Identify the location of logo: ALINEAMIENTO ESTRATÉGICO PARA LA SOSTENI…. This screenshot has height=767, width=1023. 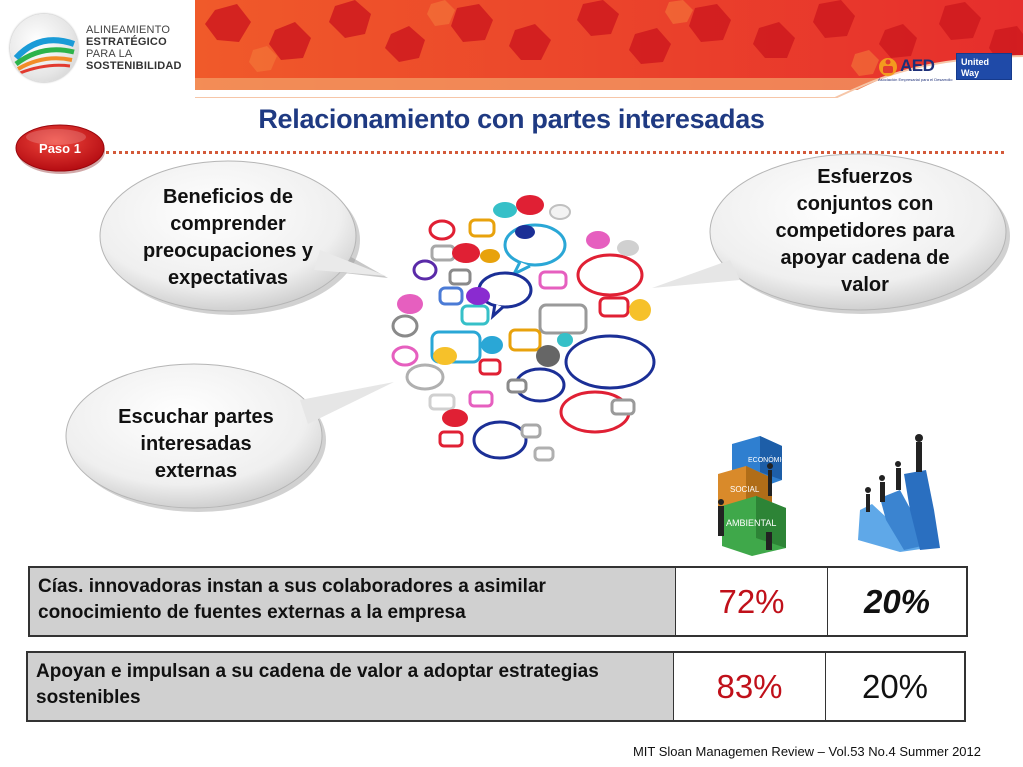
(97, 50).